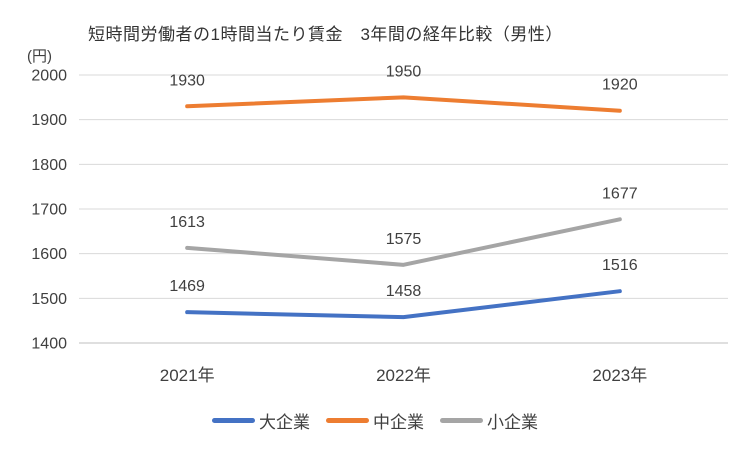 The width and height of the screenshot is (750, 450). Describe the element at coordinates (187, 222) in the screenshot. I see `data-label: 1613` at that location.